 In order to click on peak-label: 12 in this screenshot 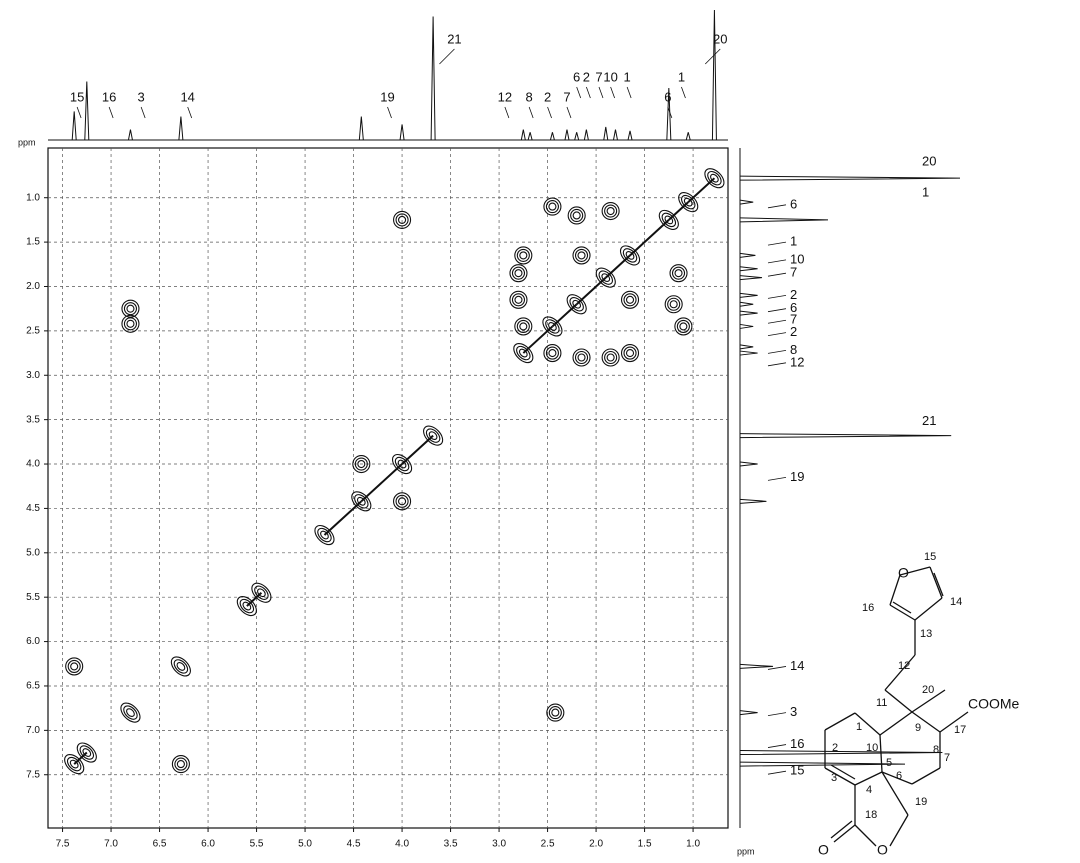, I will do `click(505, 96)`.